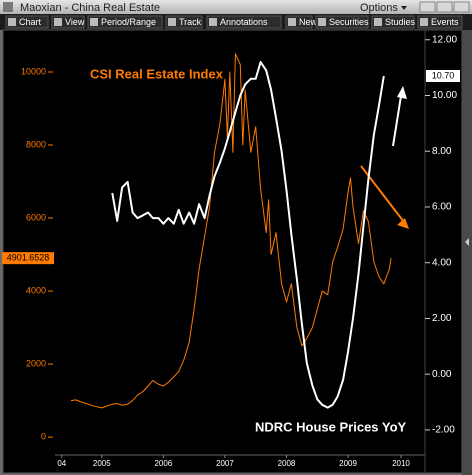 The image size is (472, 475). Describe the element at coordinates (331, 426) in the screenshot. I see `legend-label: NDRC House Prices YoY` at that location.